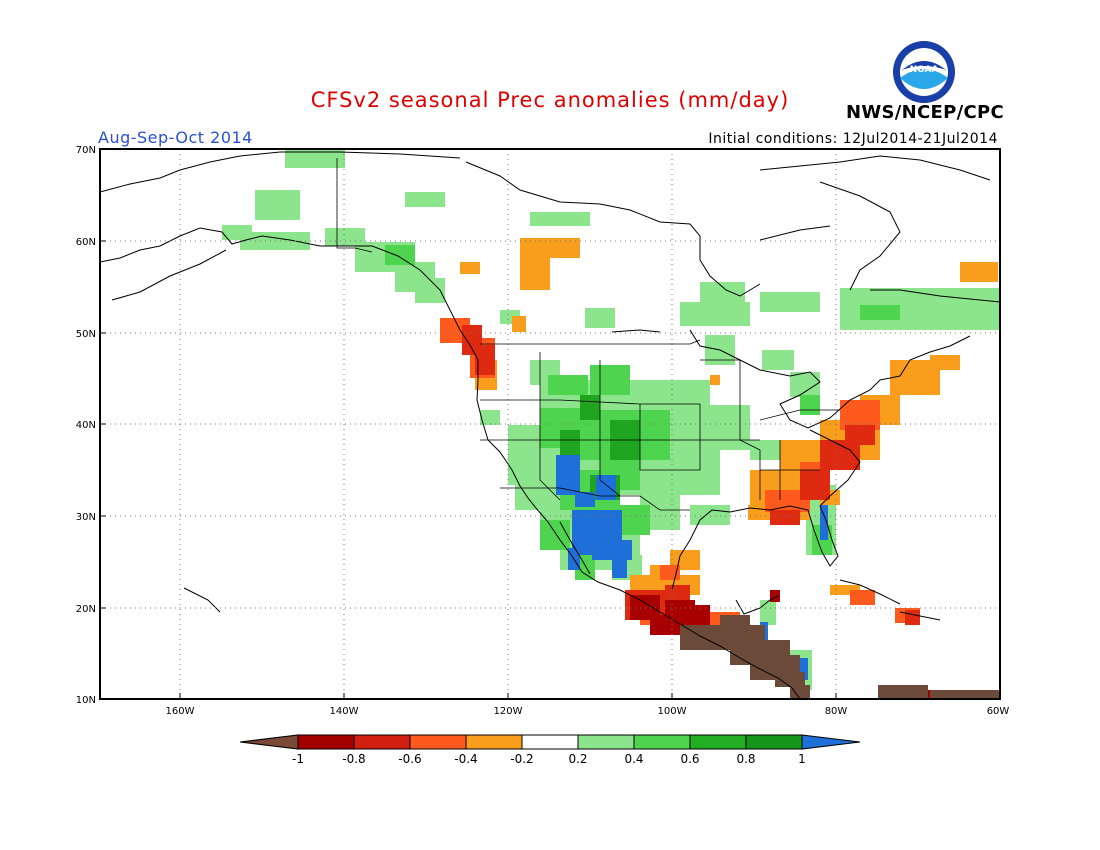 Image resolution: width=1100 pixels, height=850 pixels. Describe the element at coordinates (298, 759) in the screenshot. I see `colorbar-label: -1` at that location.